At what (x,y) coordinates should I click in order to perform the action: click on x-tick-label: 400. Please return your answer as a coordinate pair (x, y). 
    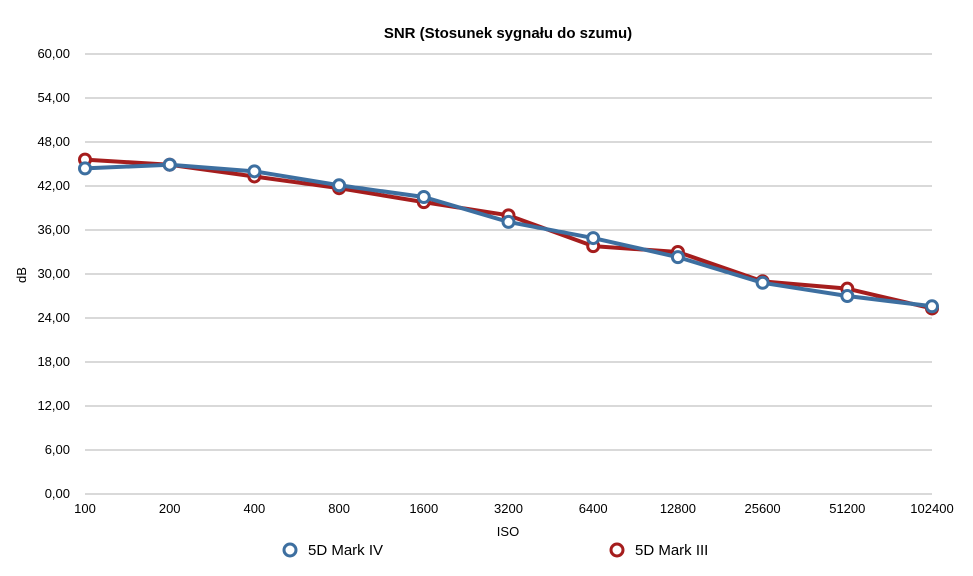
    Looking at the image, I should click on (255, 508).